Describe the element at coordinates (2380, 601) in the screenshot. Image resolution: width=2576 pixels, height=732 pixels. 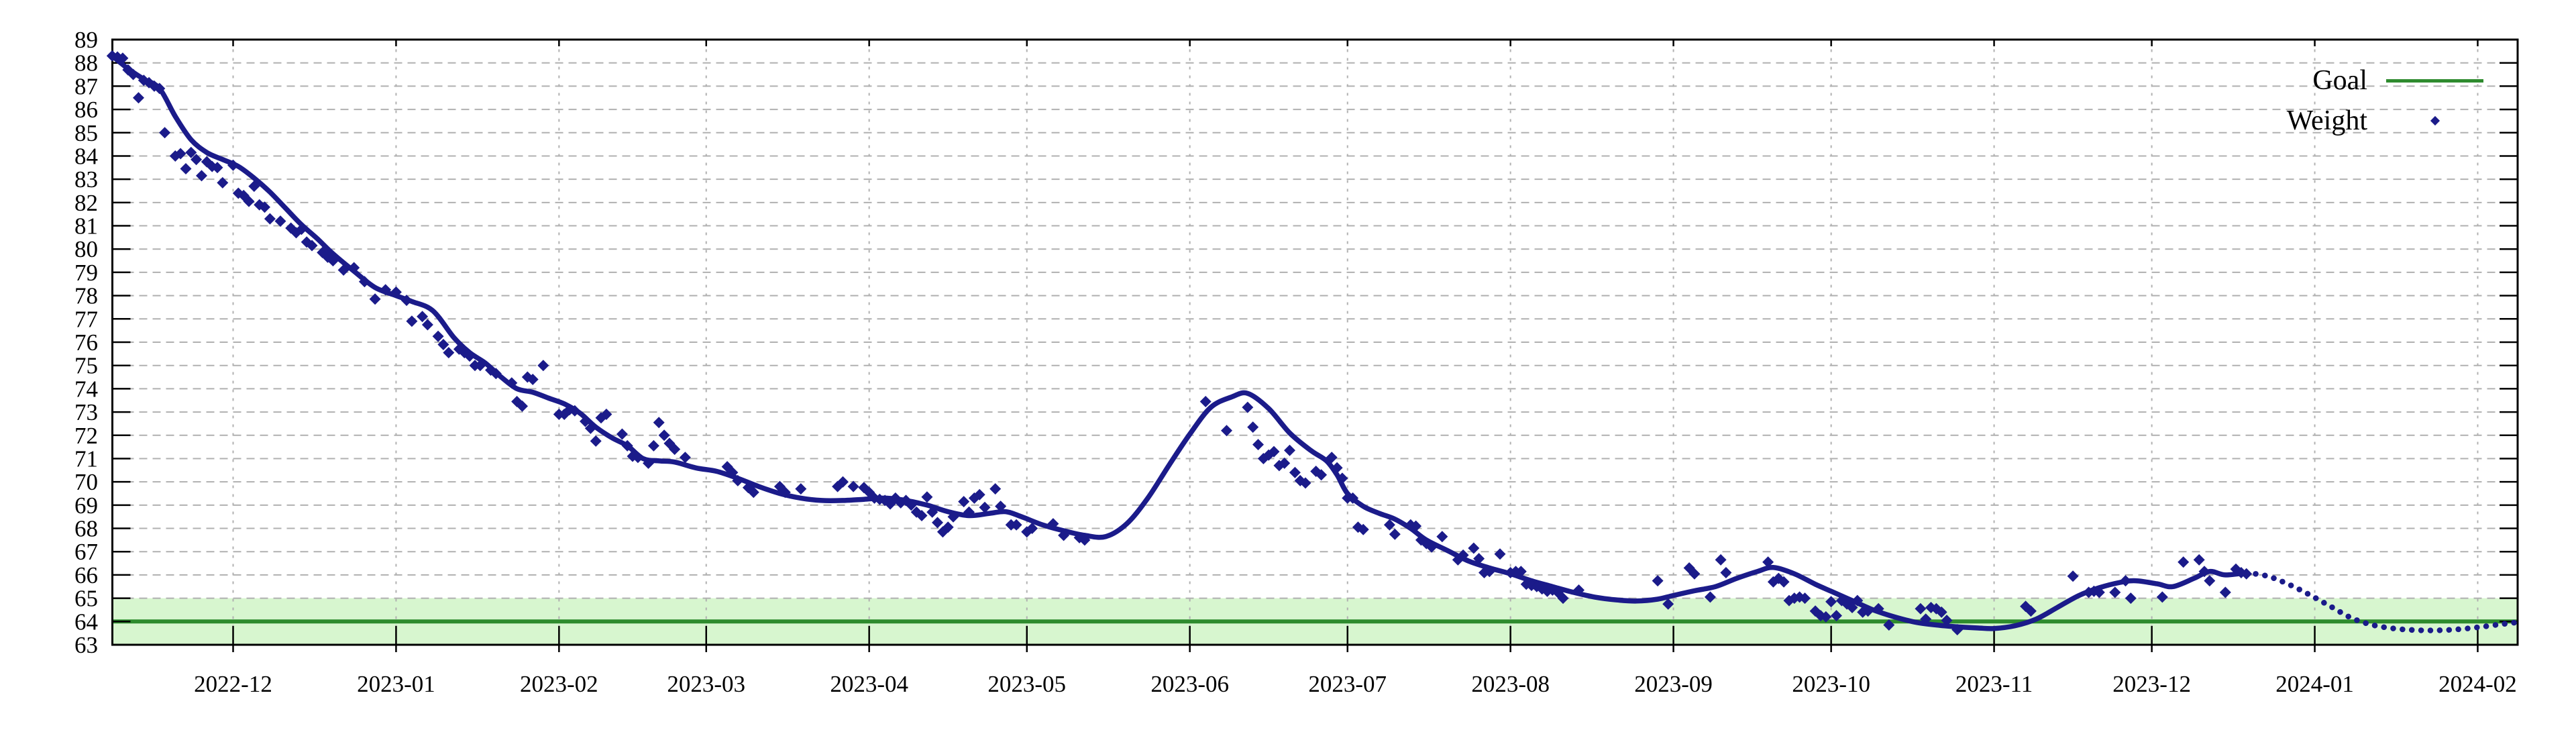
I see `forecast-dotted-line` at that location.